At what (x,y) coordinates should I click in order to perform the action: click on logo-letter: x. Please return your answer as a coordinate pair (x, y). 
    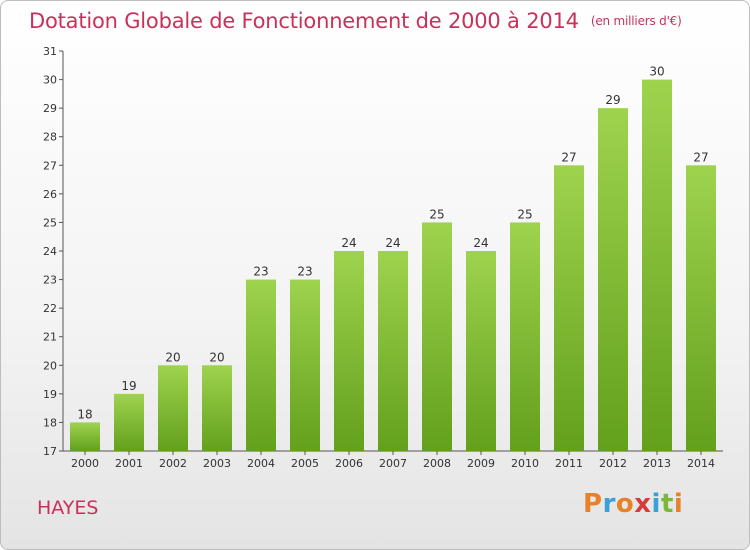
    Looking at the image, I should click on (643, 504).